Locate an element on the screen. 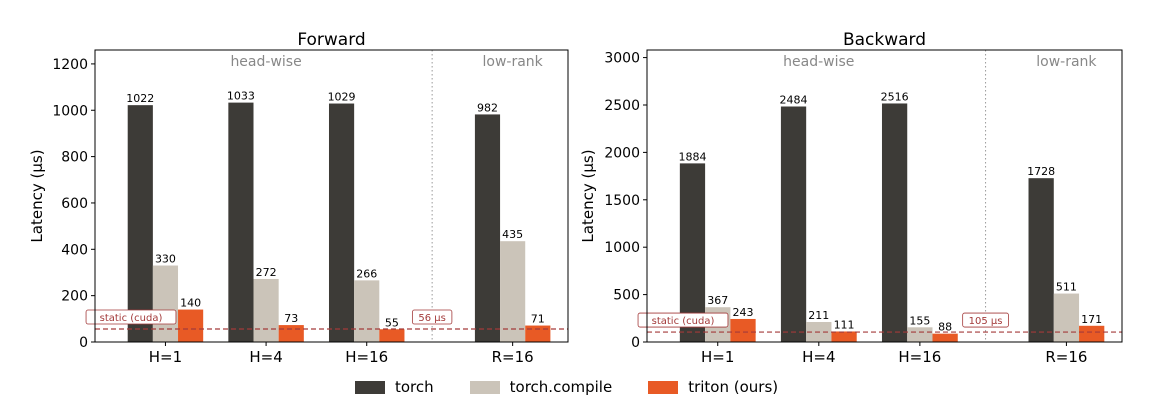 The height and width of the screenshot is (417, 1150). backward-region-label-head-wise: head-wise is located at coordinates (818, 62).